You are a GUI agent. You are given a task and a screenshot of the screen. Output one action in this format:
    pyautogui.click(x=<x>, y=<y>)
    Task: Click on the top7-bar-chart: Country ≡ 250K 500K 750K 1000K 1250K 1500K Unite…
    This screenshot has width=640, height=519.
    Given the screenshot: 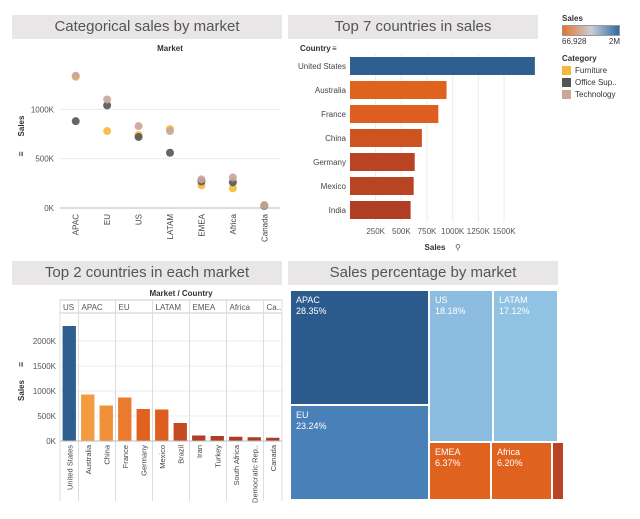 What is the action you would take?
    pyautogui.click(x=416, y=148)
    